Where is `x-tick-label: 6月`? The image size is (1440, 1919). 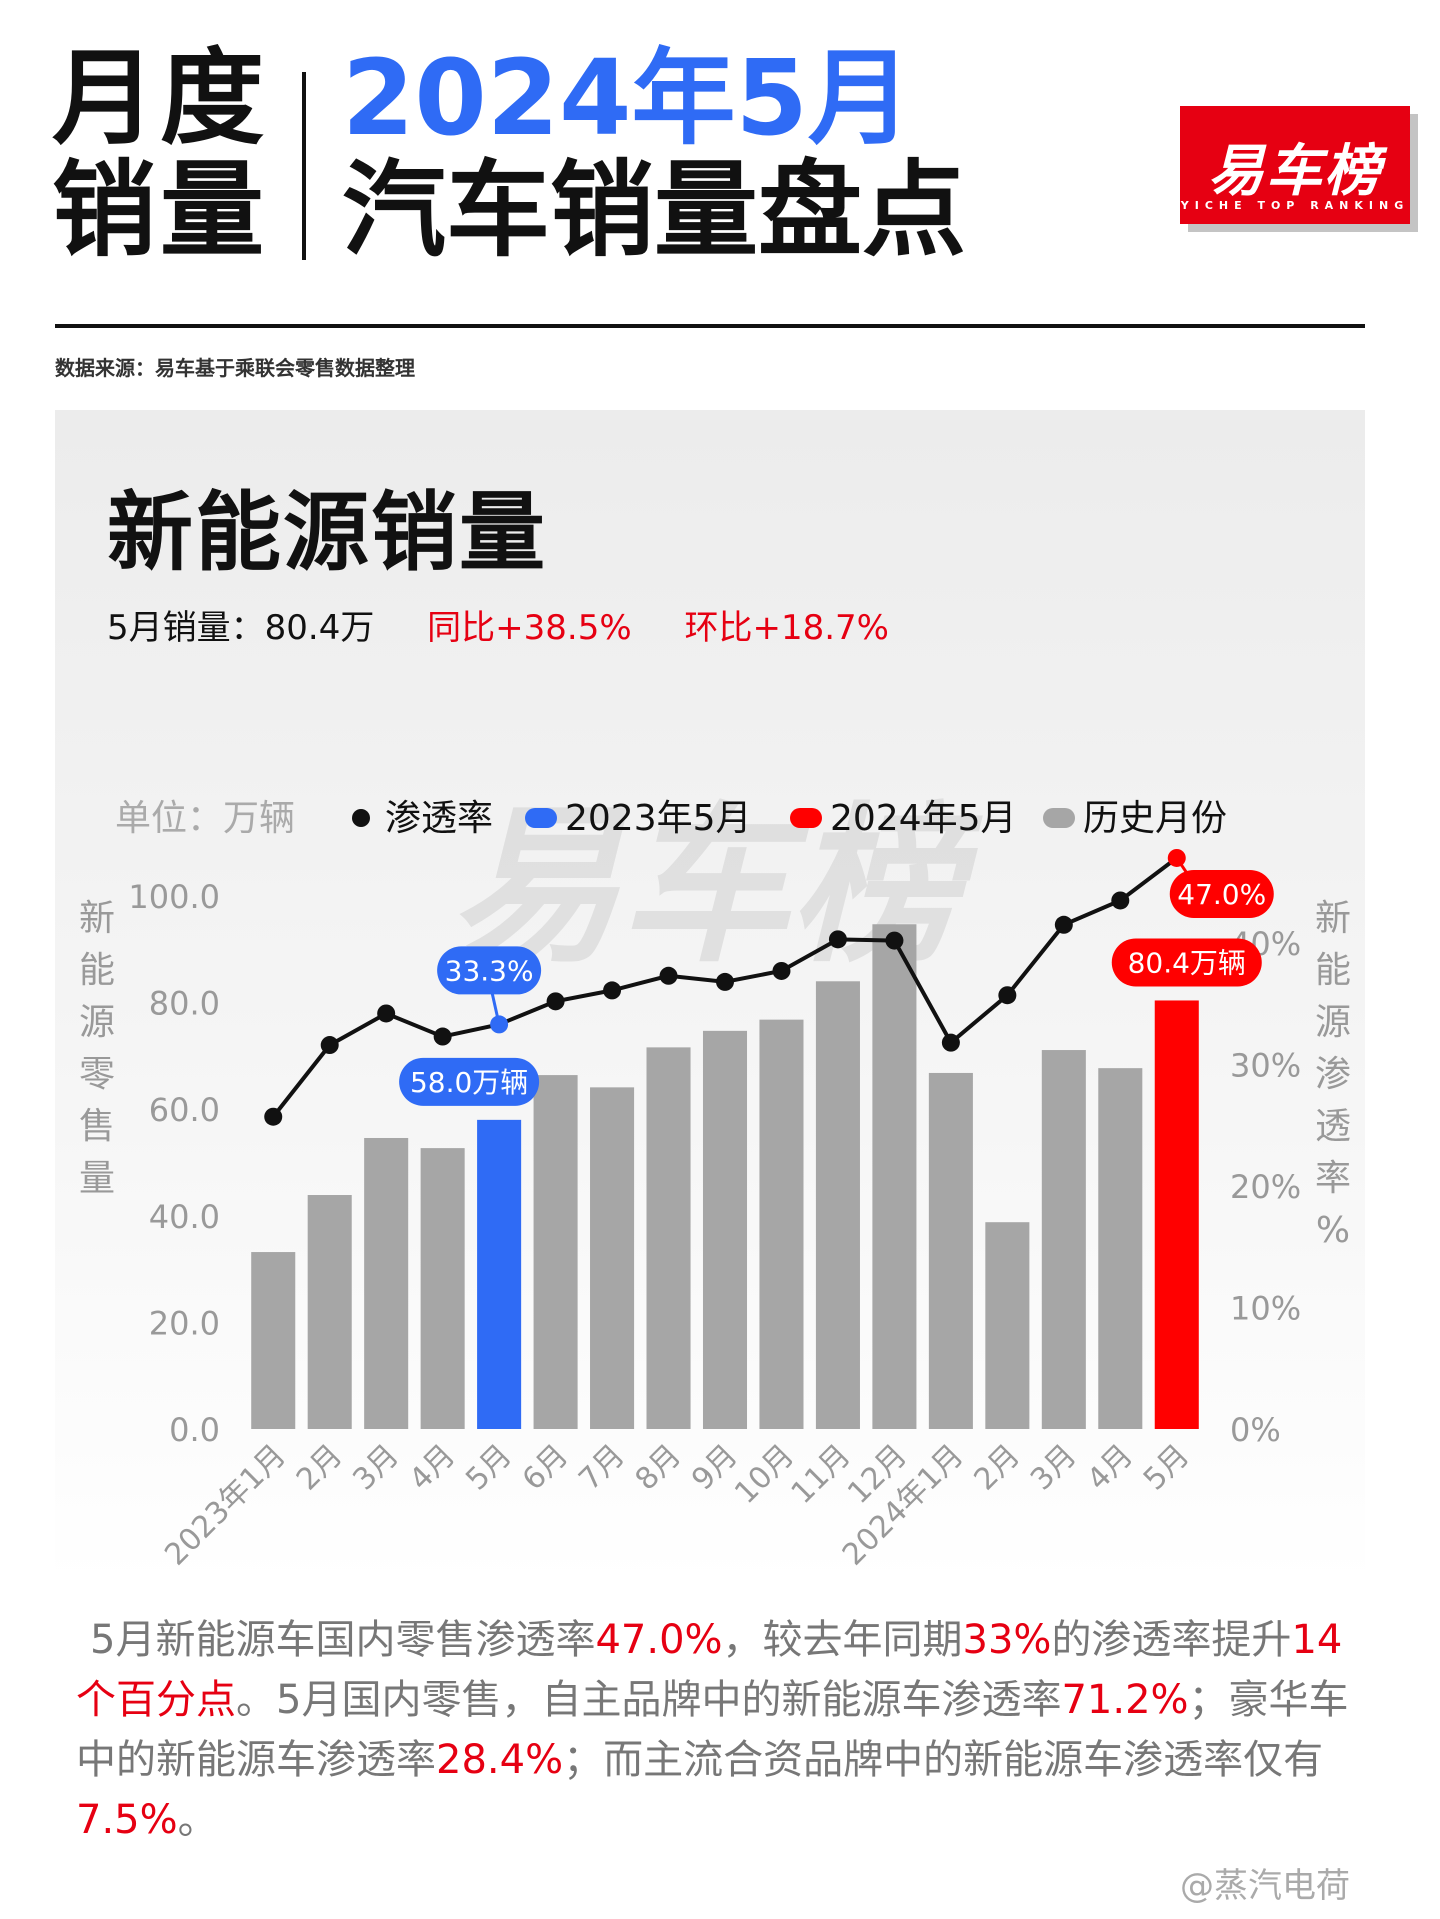 x-tick-label: 6月 is located at coordinates (545, 1467).